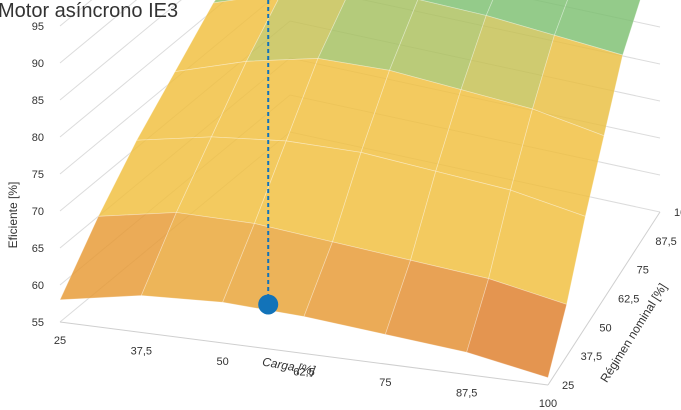 The width and height of the screenshot is (681, 410). I want to click on chart-title: Motor asíncrono IE3, so click(89, 11).